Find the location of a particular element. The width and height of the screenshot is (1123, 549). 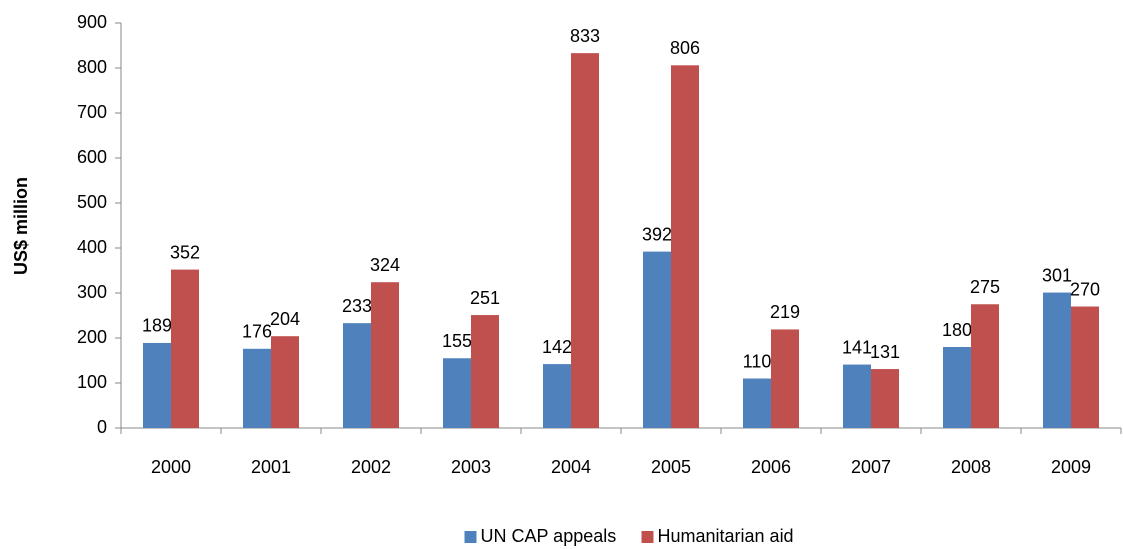

y-tick-label: 0 is located at coordinates (102, 427).